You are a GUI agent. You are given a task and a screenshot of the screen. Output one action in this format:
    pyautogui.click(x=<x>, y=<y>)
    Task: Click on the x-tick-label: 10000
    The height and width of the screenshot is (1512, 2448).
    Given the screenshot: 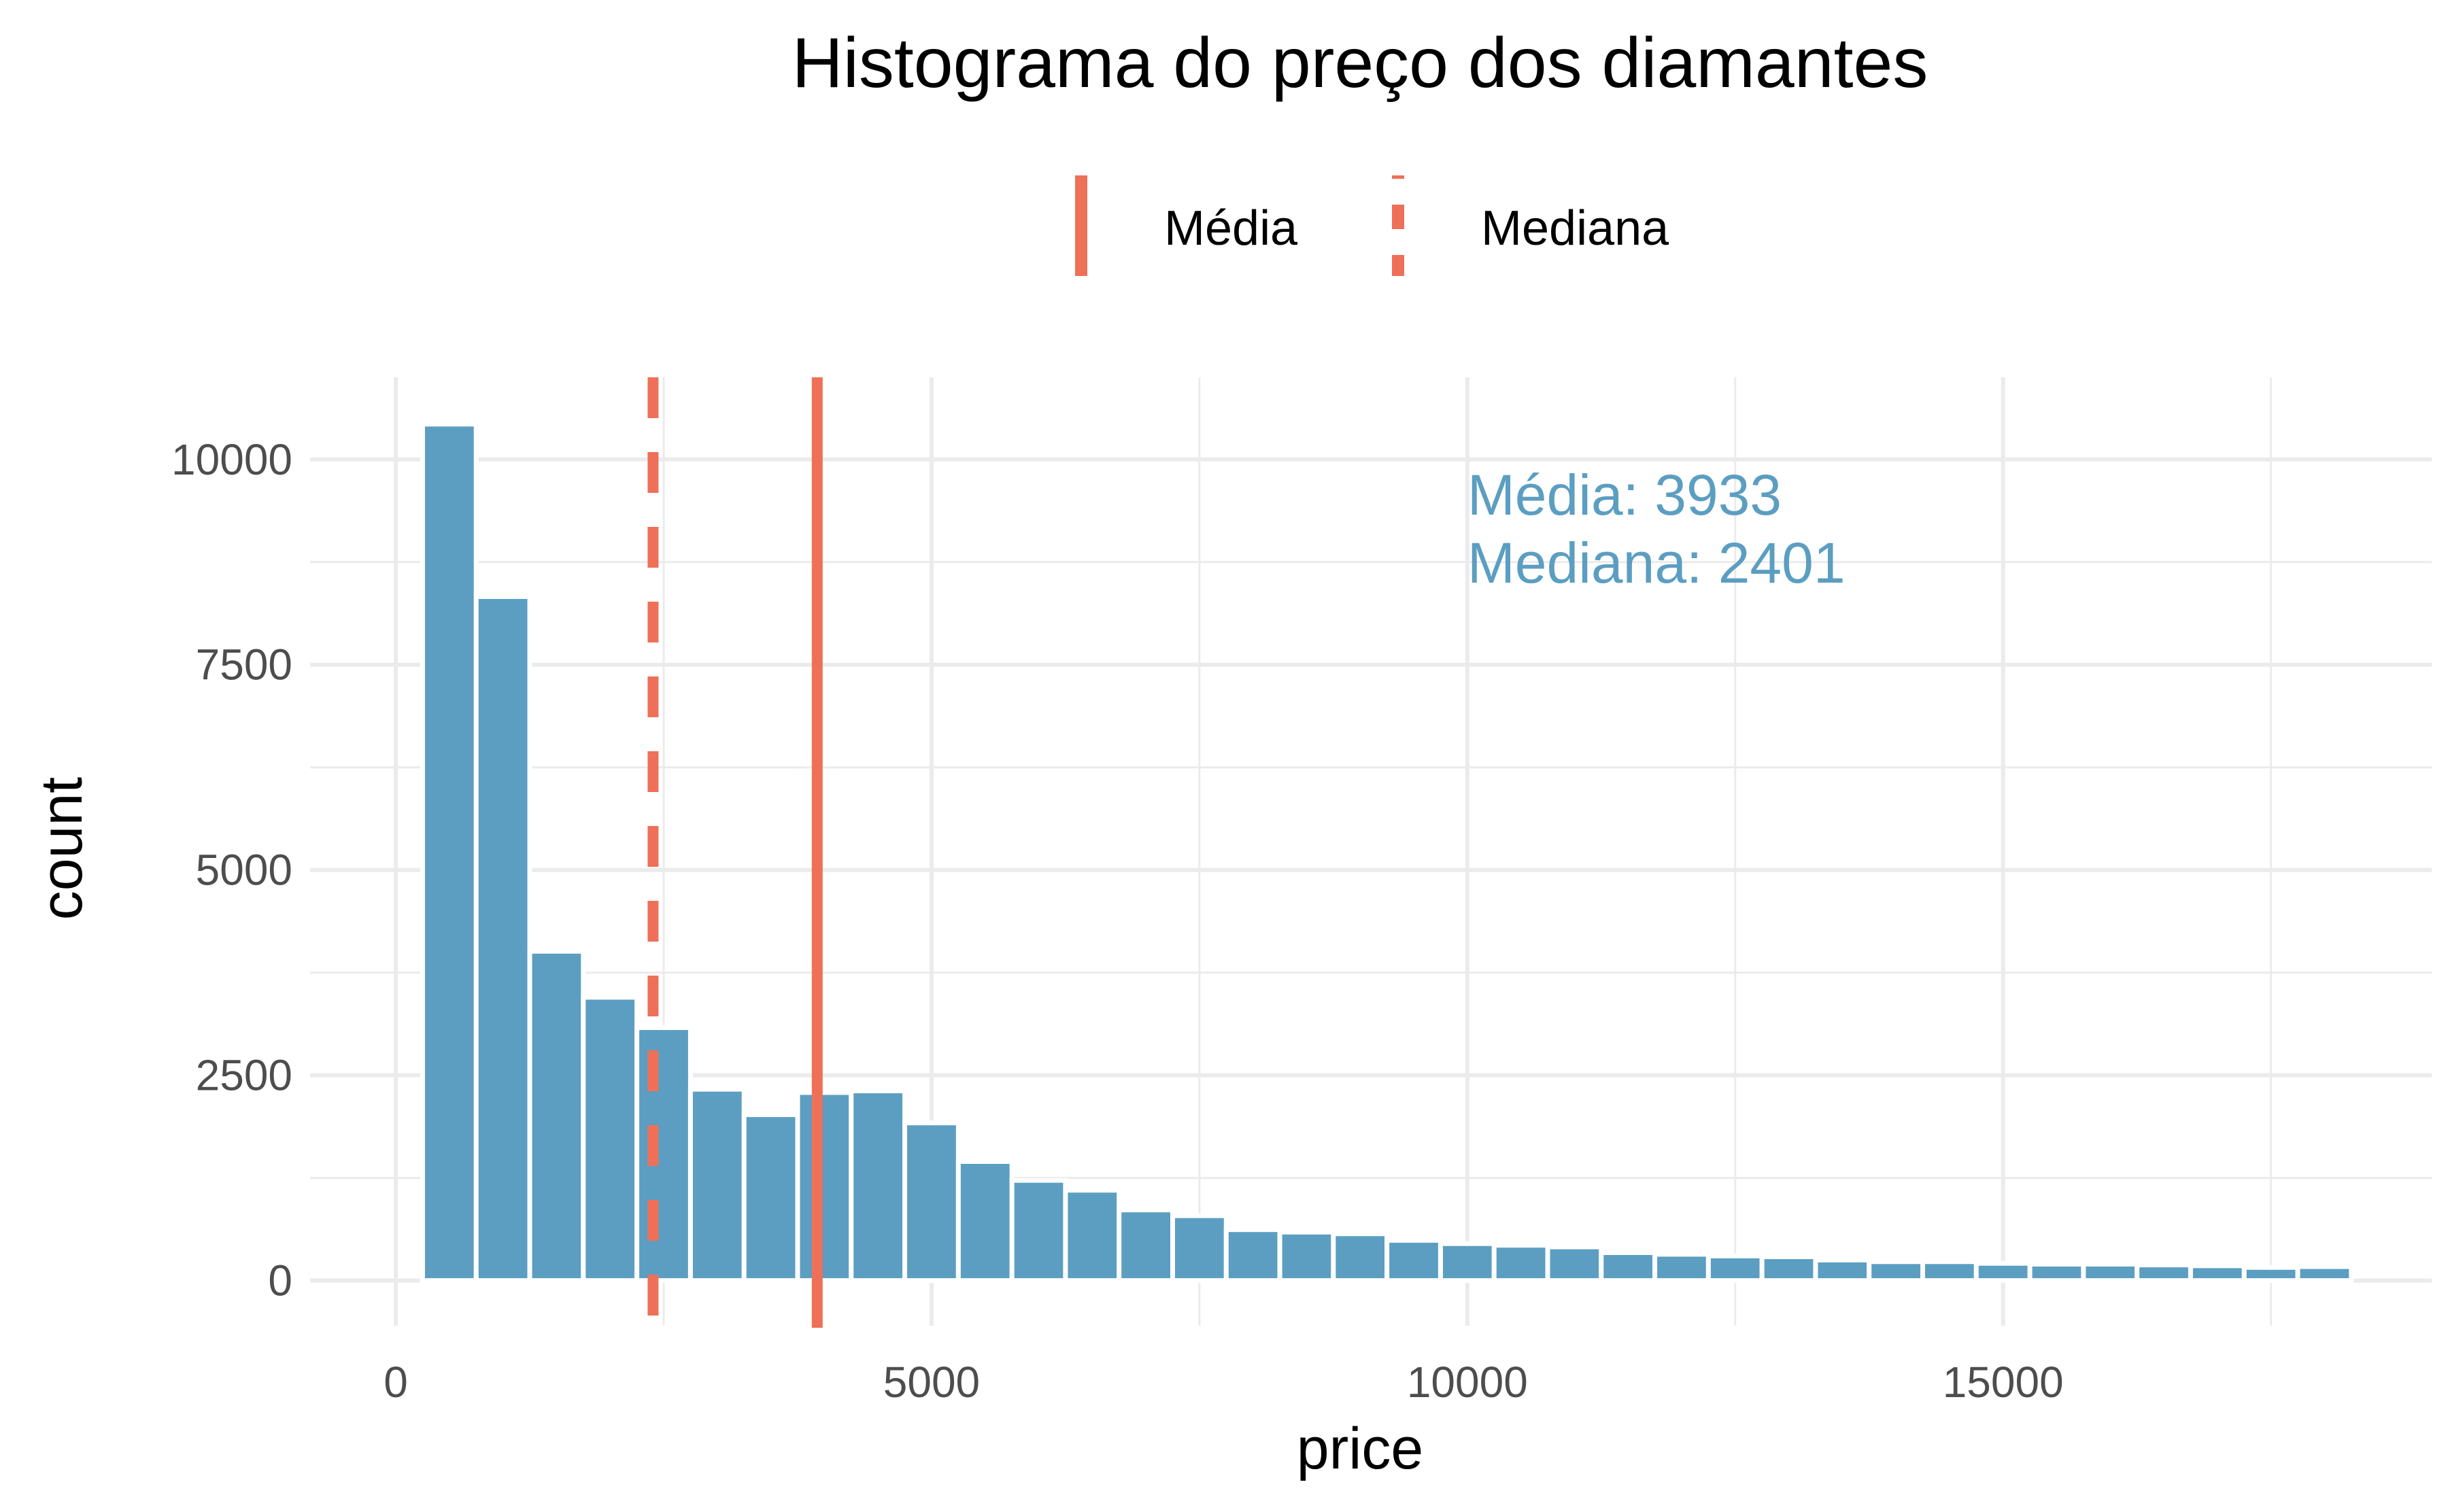 What is the action you would take?
    pyautogui.click(x=1468, y=1382)
    